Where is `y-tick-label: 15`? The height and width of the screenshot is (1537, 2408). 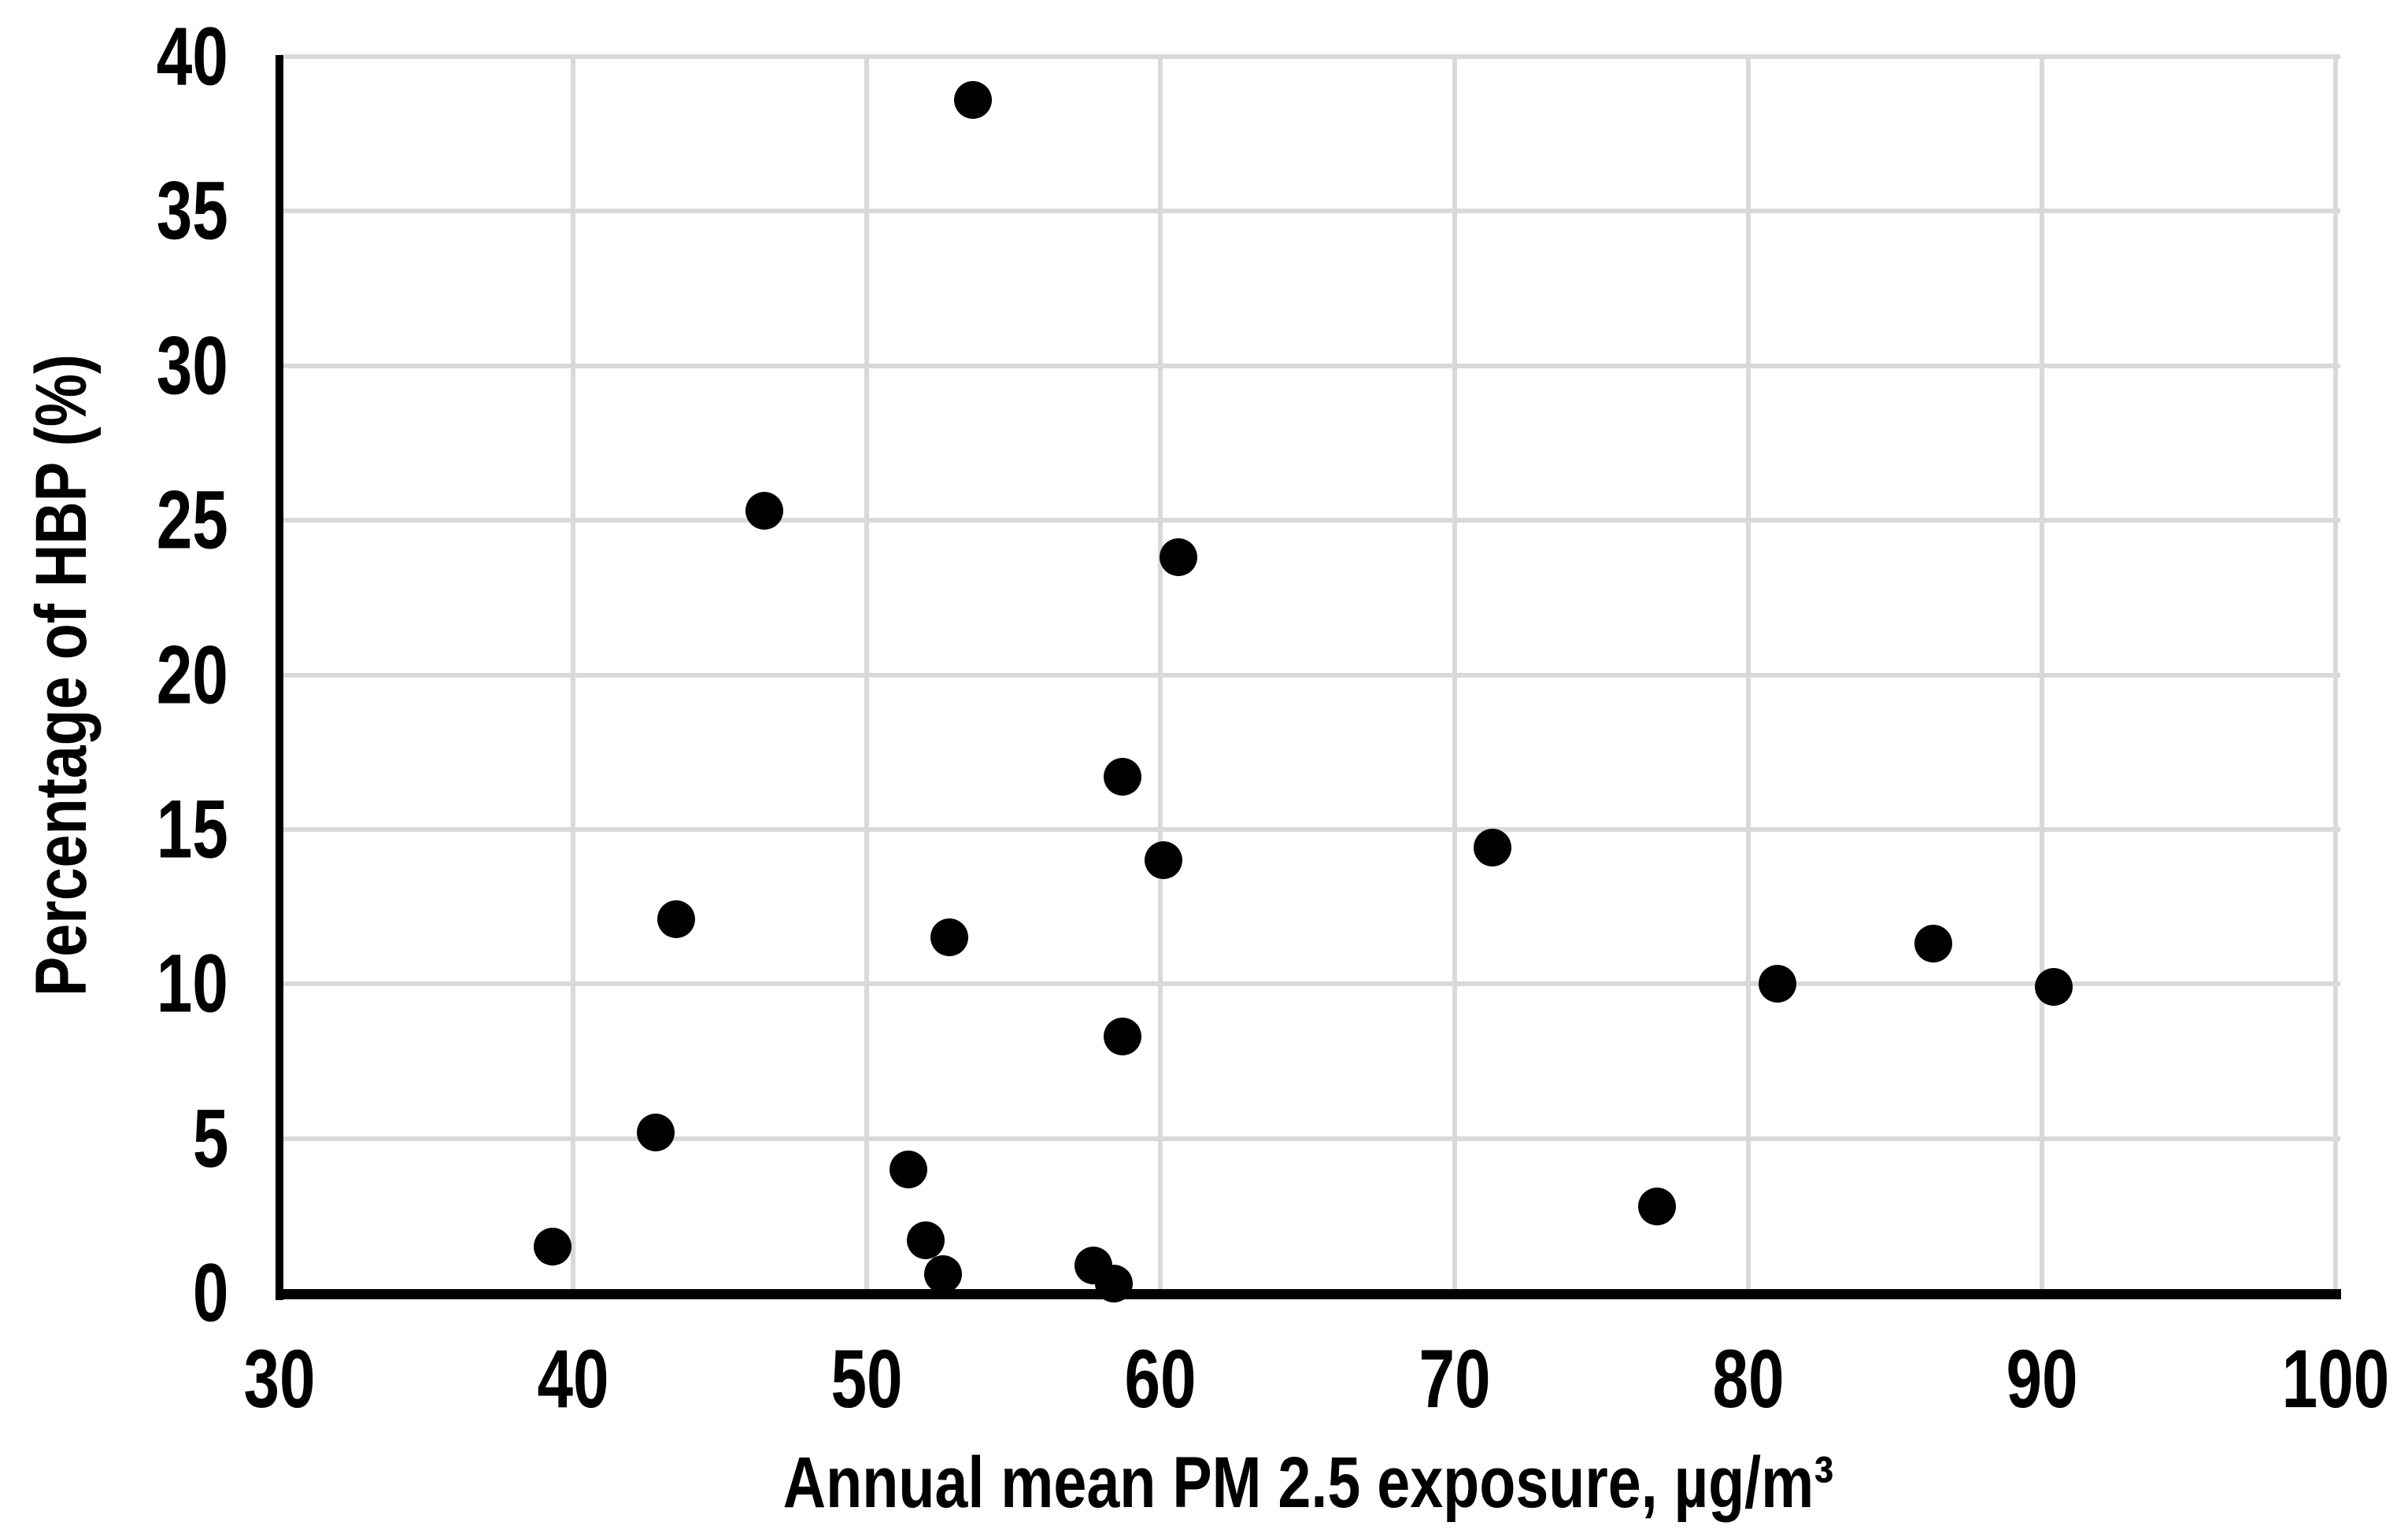 y-tick-label: 15 is located at coordinates (192, 829).